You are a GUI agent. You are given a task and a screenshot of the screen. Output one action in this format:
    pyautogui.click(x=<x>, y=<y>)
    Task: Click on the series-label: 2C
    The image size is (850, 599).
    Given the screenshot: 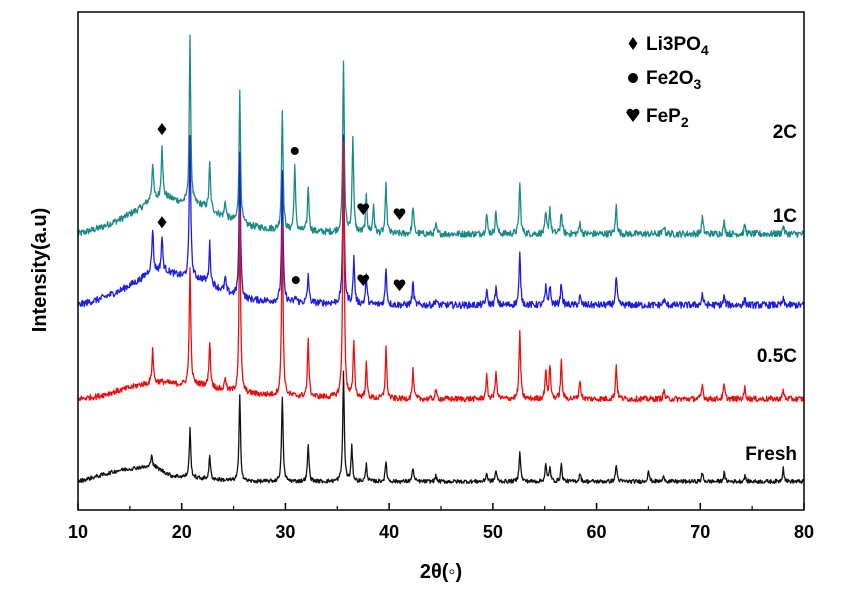 What is the action you would take?
    pyautogui.click(x=785, y=132)
    